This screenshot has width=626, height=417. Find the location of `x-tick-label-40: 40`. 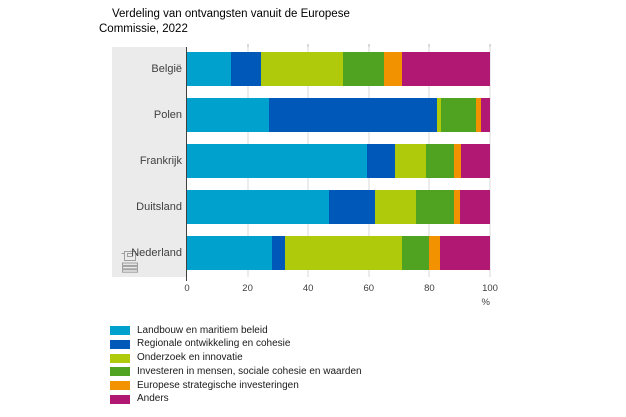

x-tick-label-40: 40 is located at coordinates (308, 288).